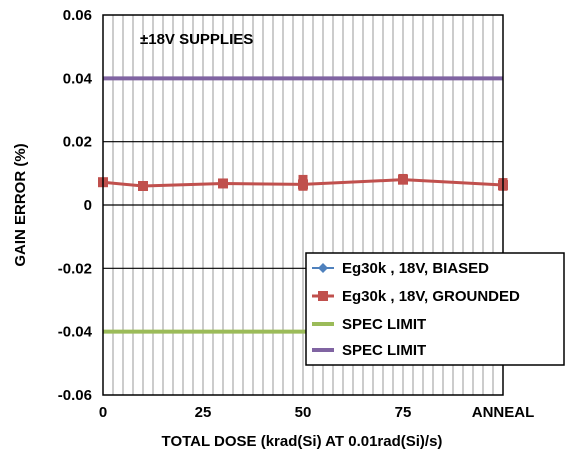  I want to click on legend-box, so click(435, 309).